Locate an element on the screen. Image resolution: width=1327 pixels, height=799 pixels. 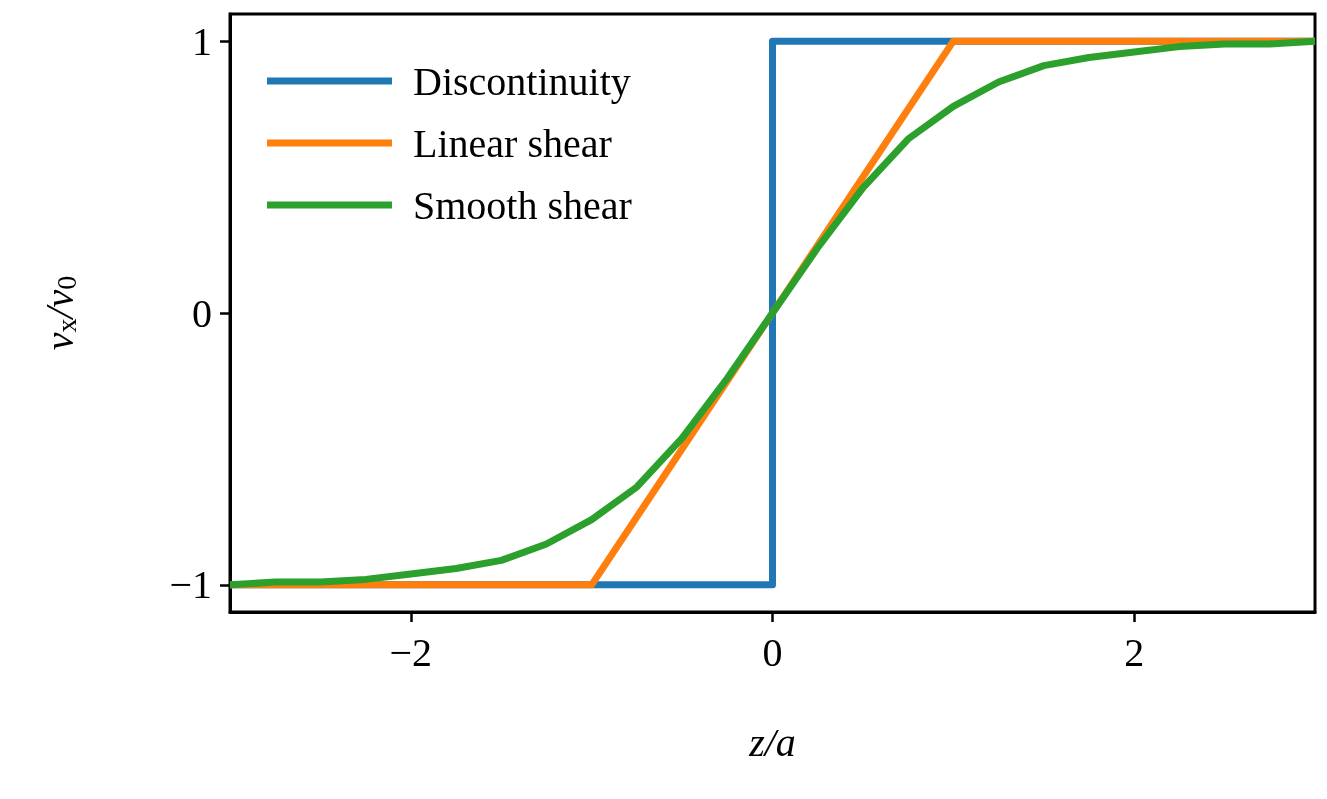
x-tick-label: 2 is located at coordinates (1134, 652).